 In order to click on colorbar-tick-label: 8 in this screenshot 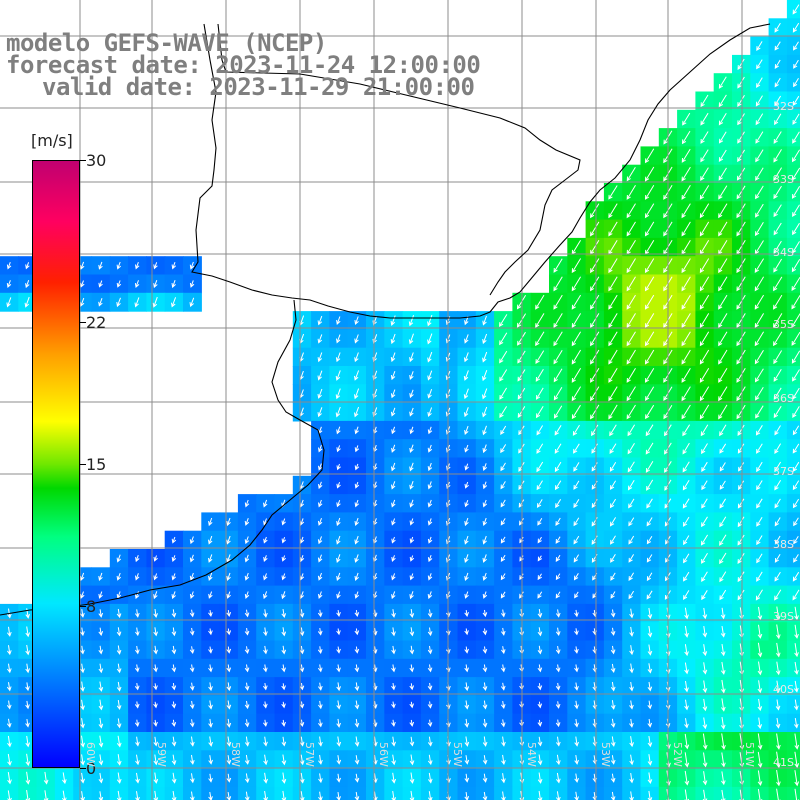, I will do `click(91, 606)`.